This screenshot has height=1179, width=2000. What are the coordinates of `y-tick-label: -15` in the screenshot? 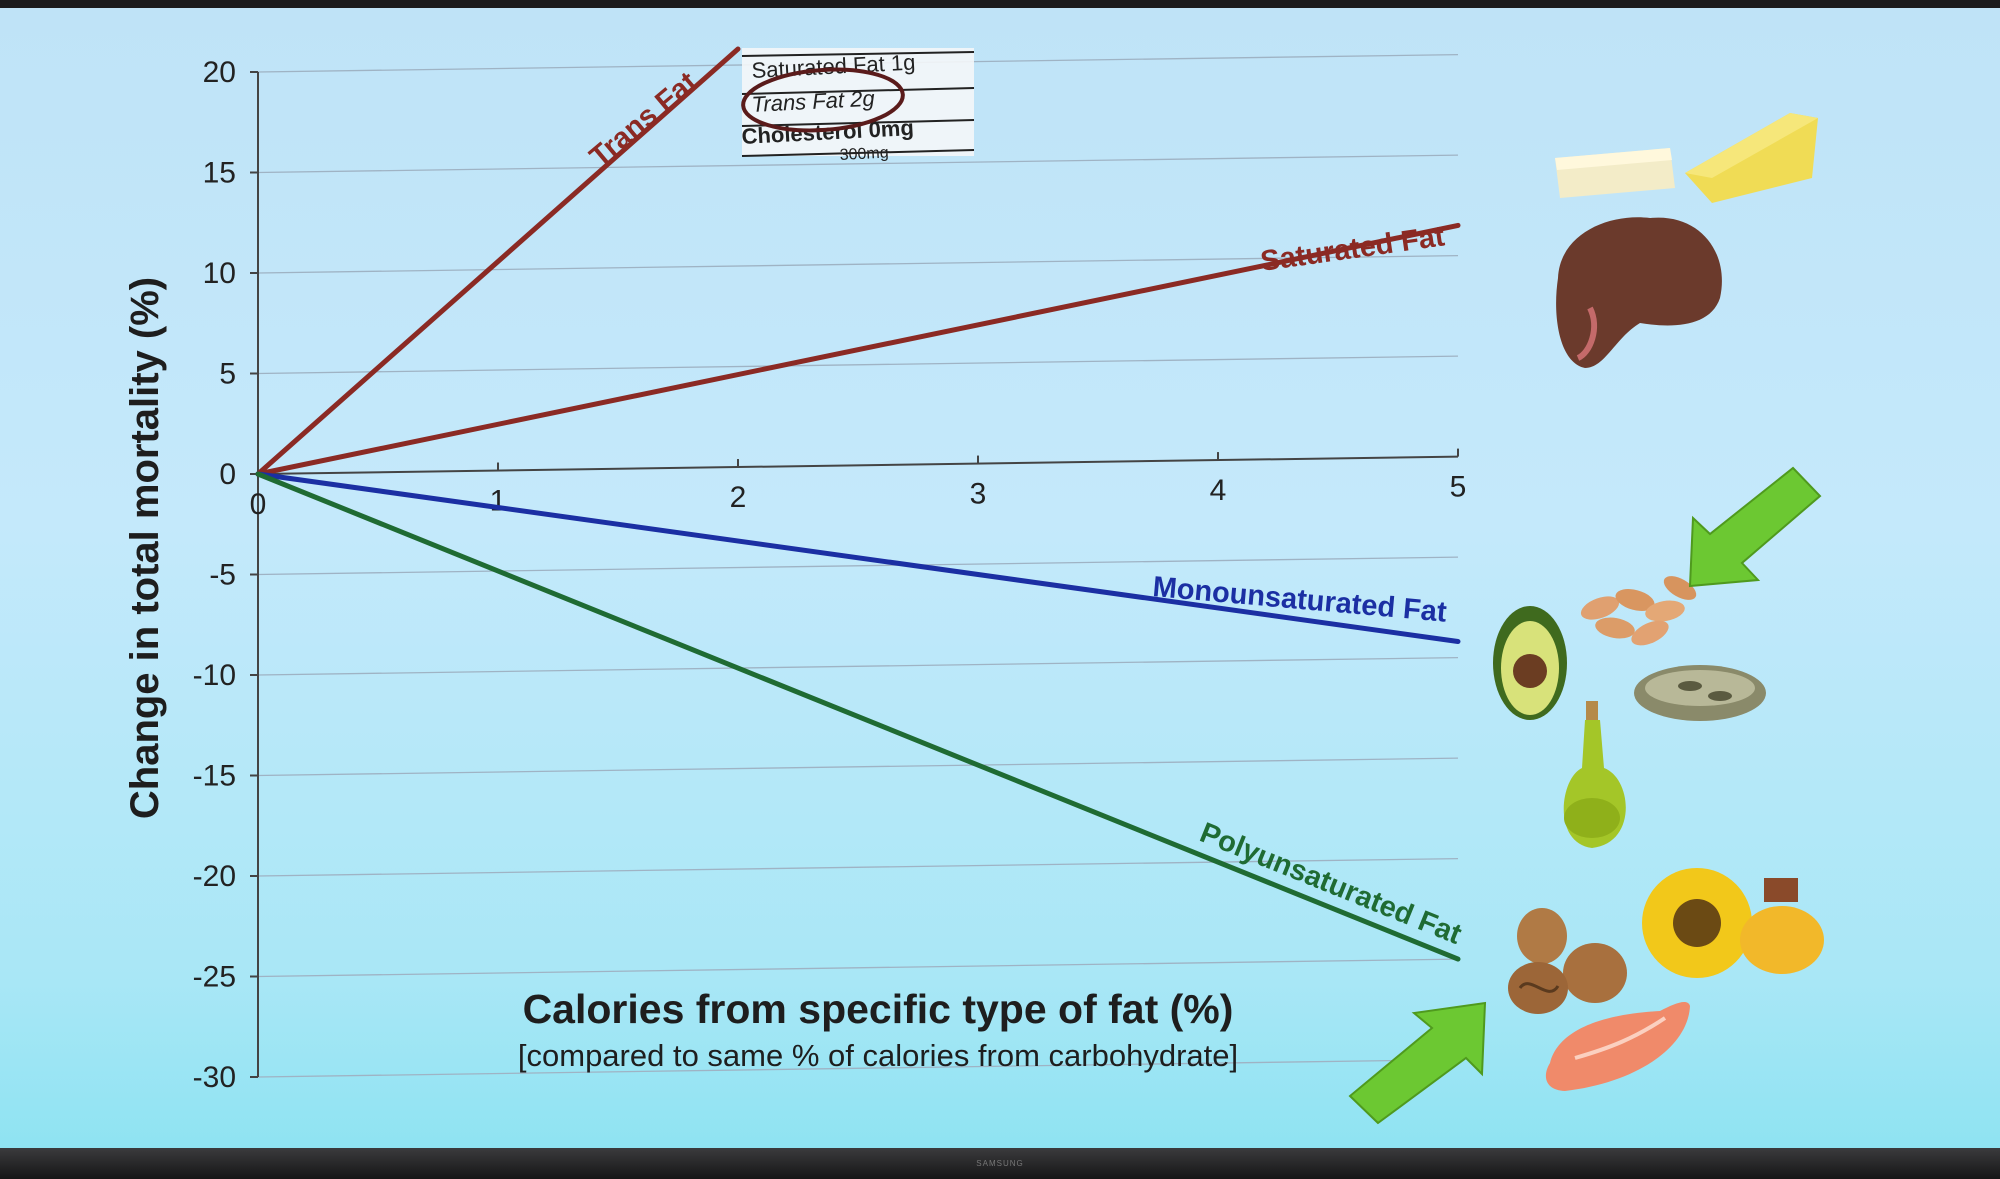 It's located at (214, 776).